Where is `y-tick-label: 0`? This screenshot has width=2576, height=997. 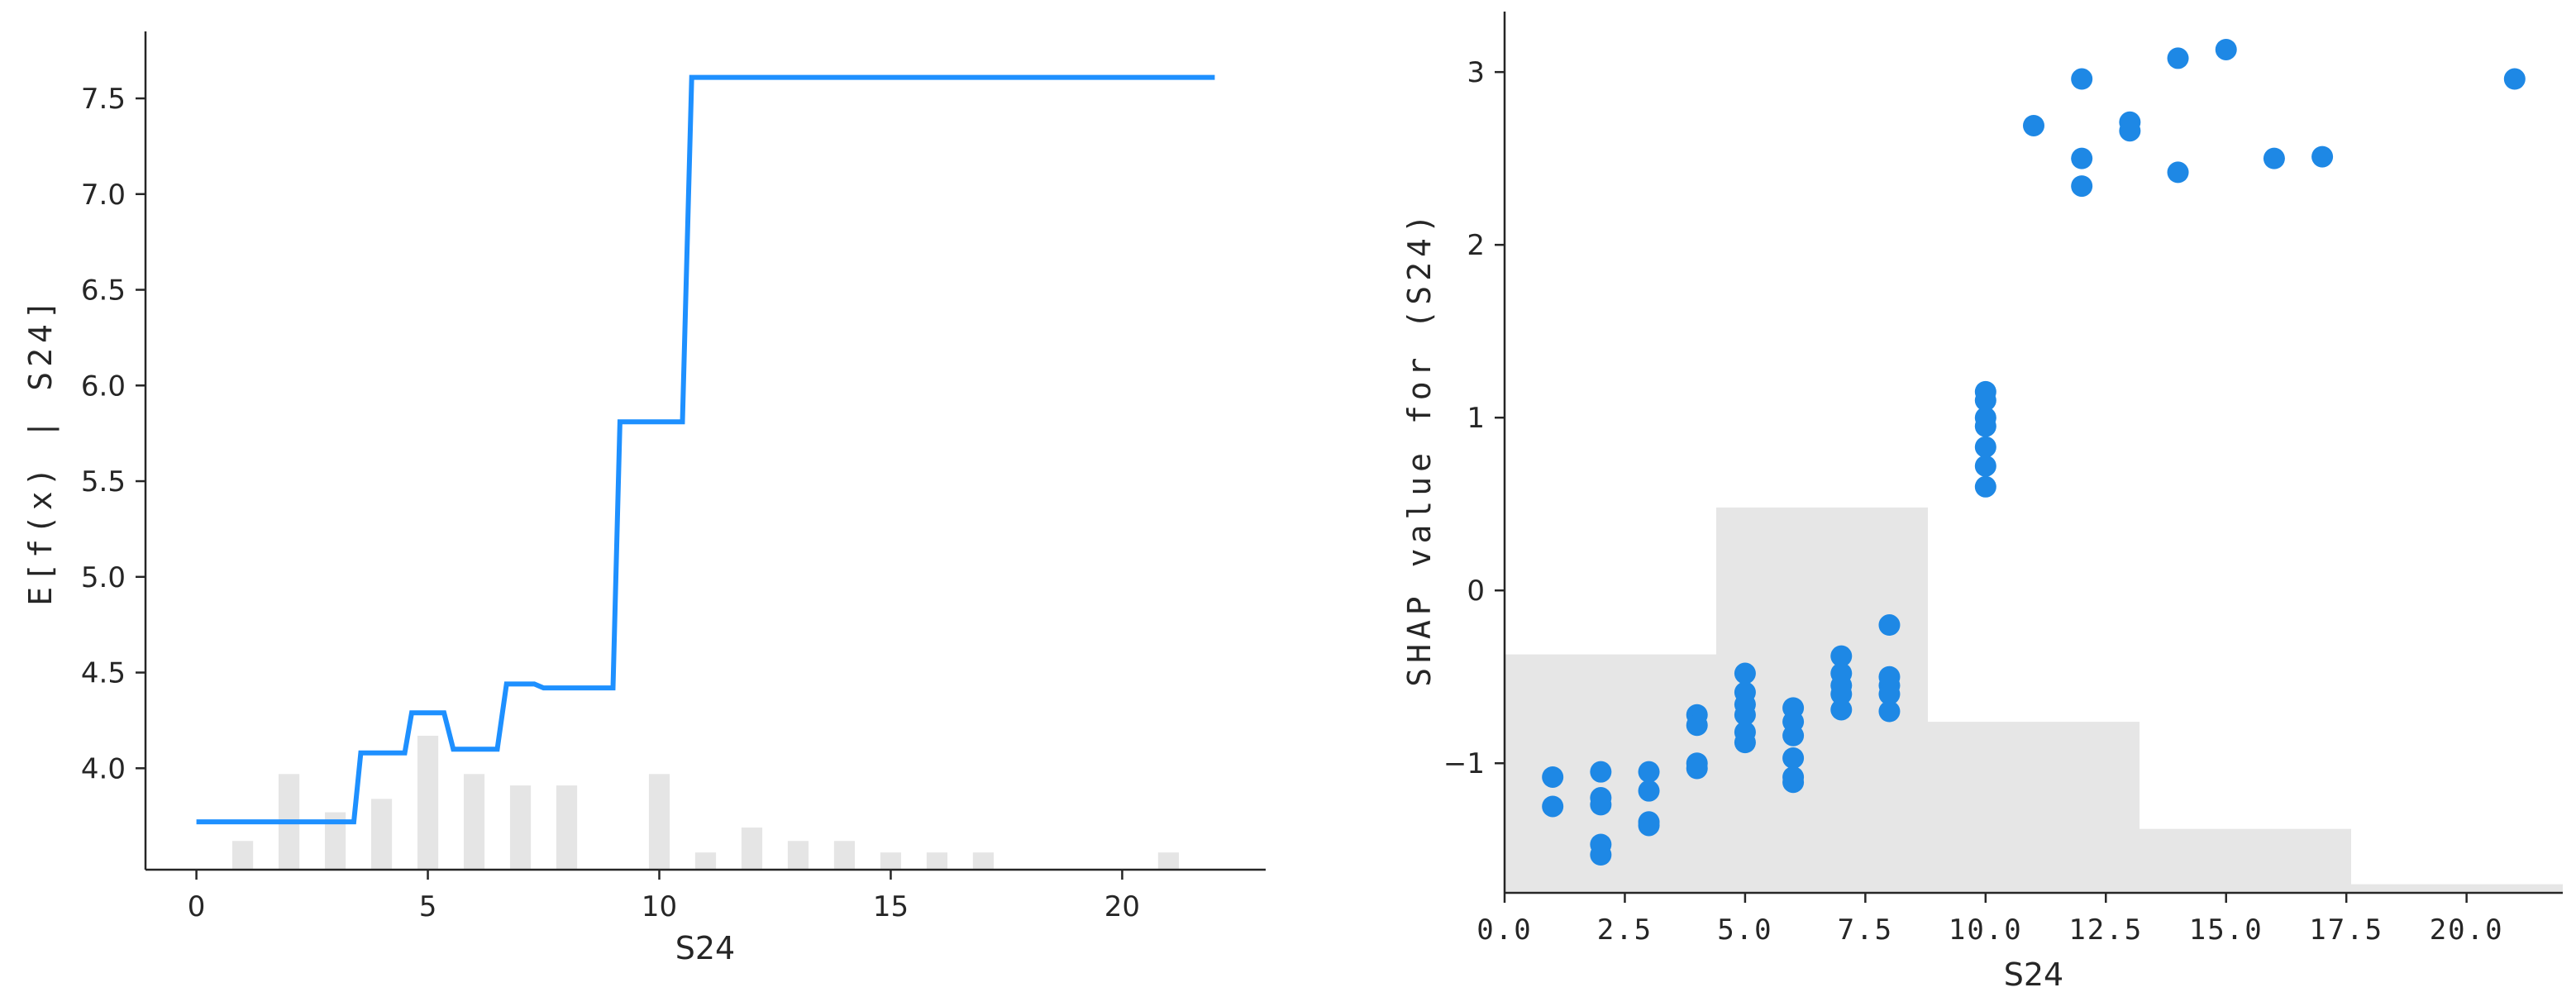
y-tick-label: 0 is located at coordinates (1476, 591).